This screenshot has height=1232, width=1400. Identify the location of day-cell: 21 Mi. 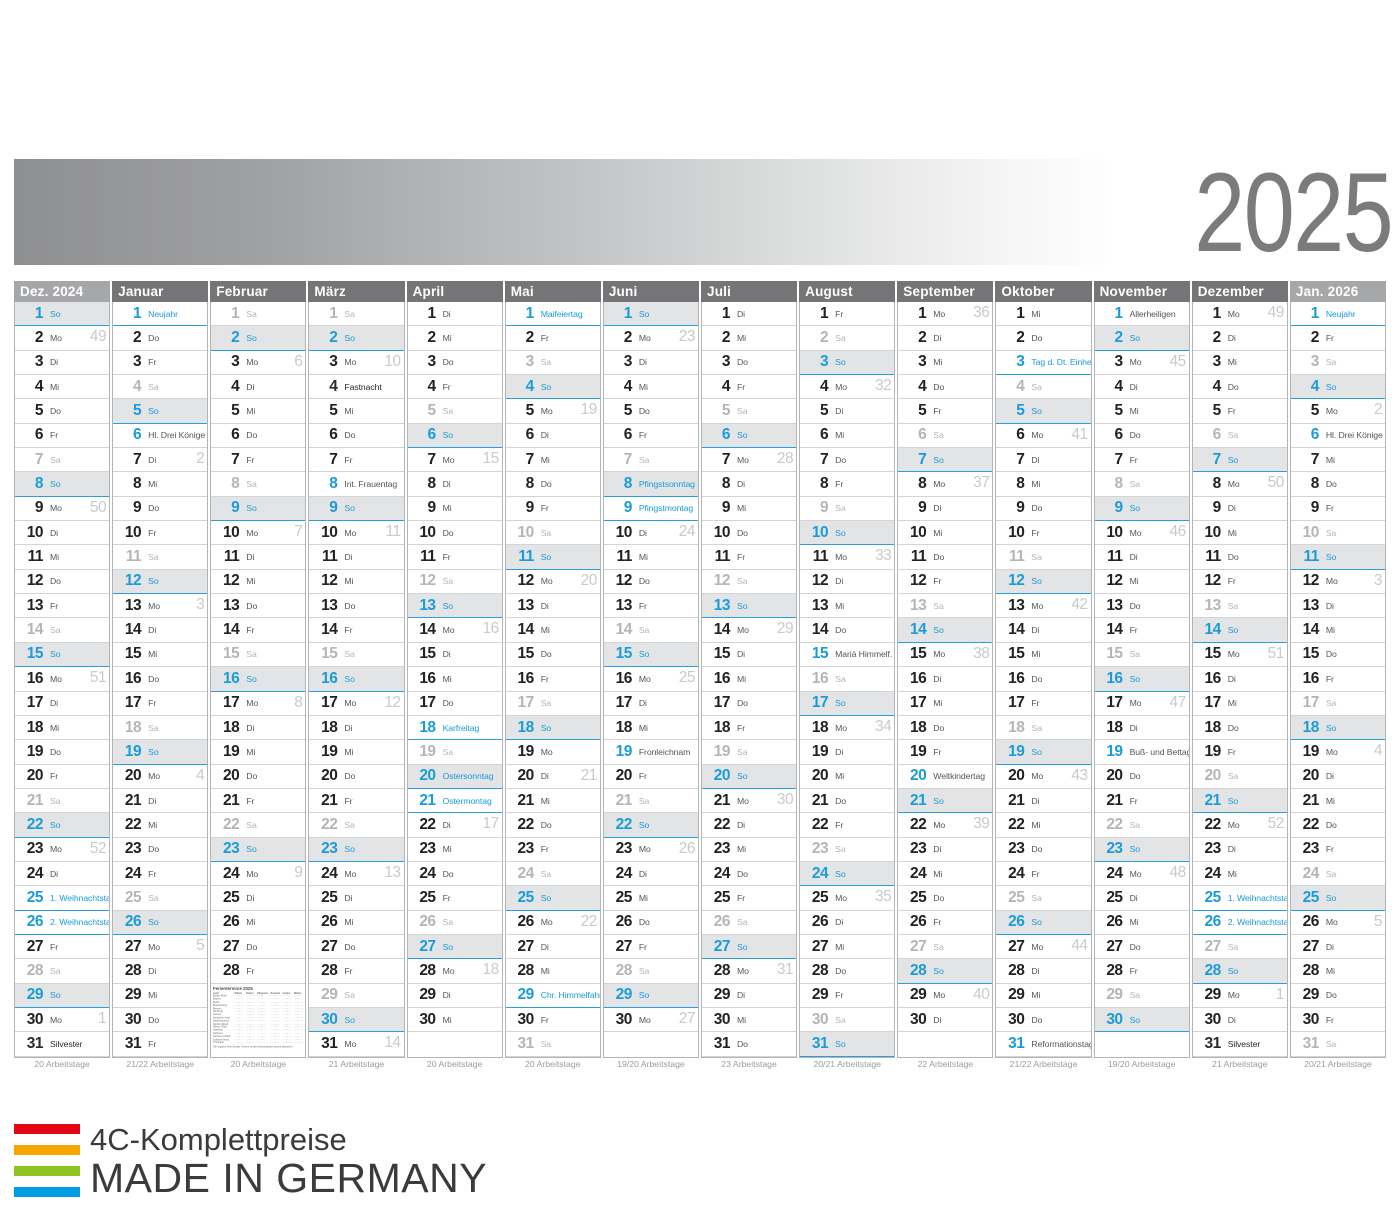
(552, 801).